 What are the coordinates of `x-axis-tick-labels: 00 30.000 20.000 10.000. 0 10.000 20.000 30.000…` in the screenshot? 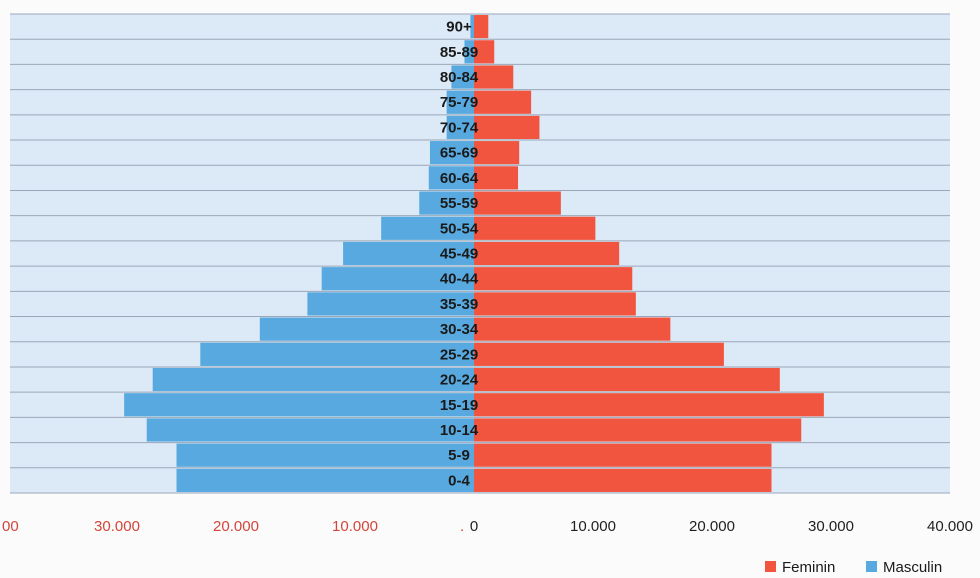 It's located at (487, 526).